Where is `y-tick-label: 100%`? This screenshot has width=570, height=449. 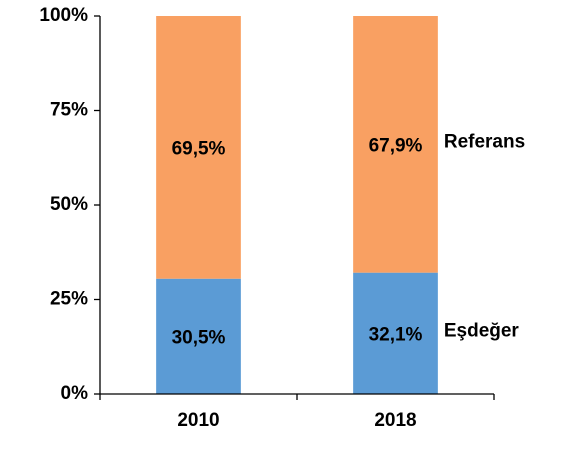
y-tick-label: 100% is located at coordinates (63, 15).